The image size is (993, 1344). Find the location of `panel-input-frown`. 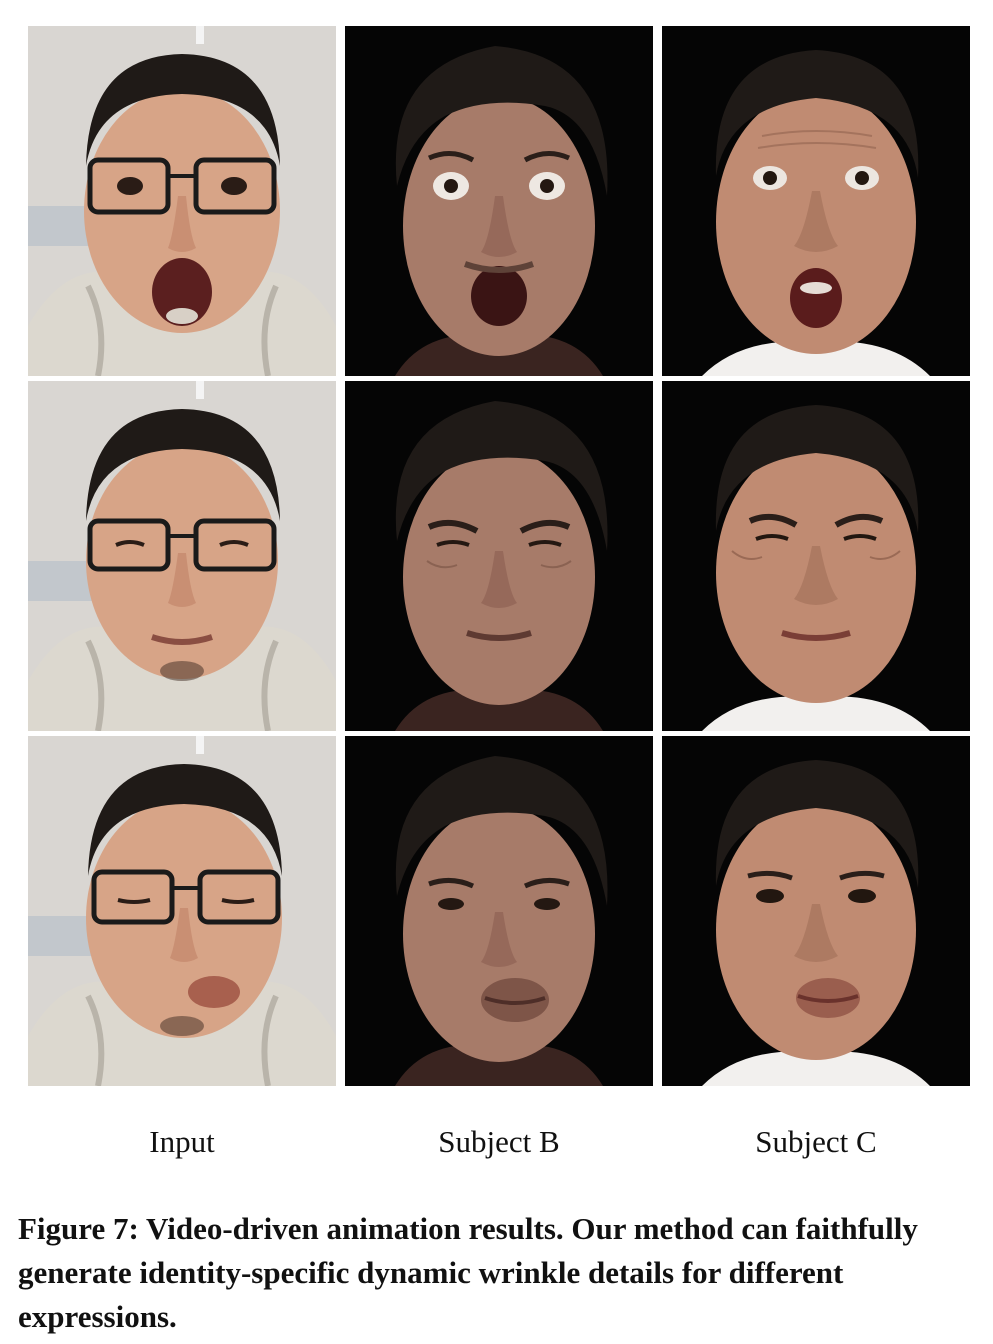

panel-input-frown is located at coordinates (182, 556).